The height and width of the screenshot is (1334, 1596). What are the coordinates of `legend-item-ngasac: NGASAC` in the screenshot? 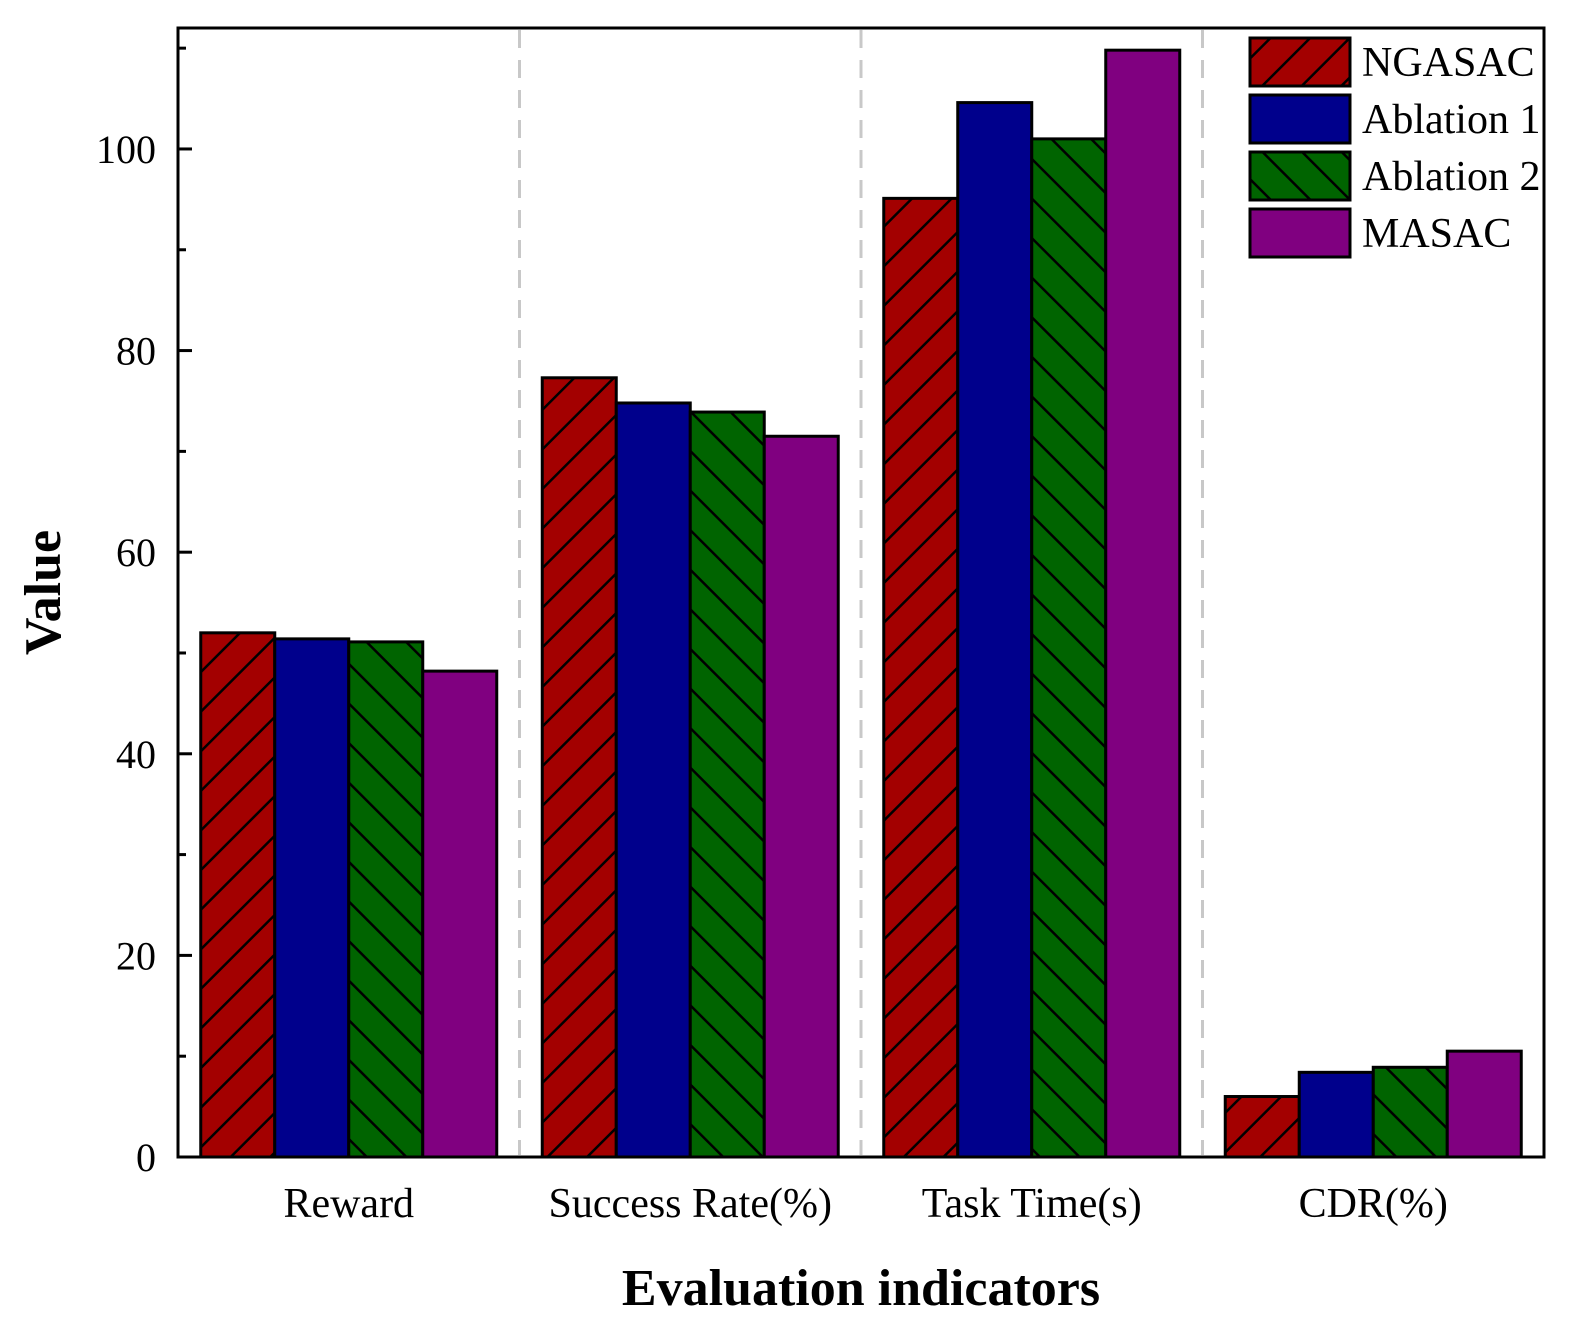 It's located at (1391, 62).